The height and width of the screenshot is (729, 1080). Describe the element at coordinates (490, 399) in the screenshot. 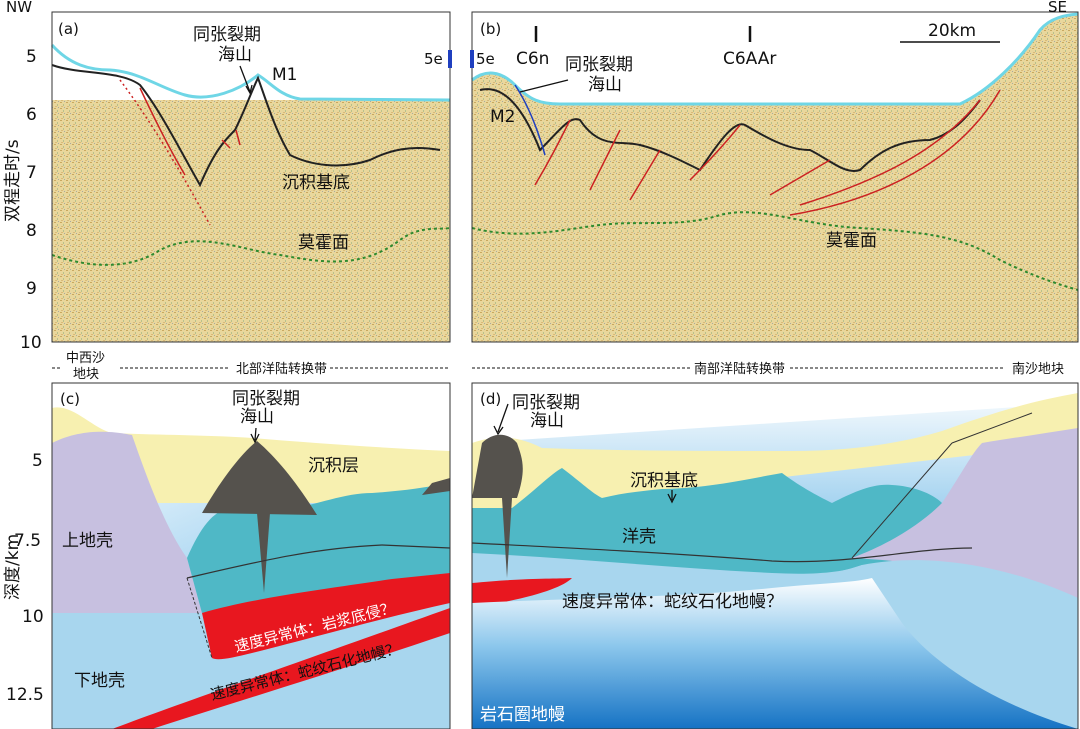

I see `panel-d-label: (d)` at that location.